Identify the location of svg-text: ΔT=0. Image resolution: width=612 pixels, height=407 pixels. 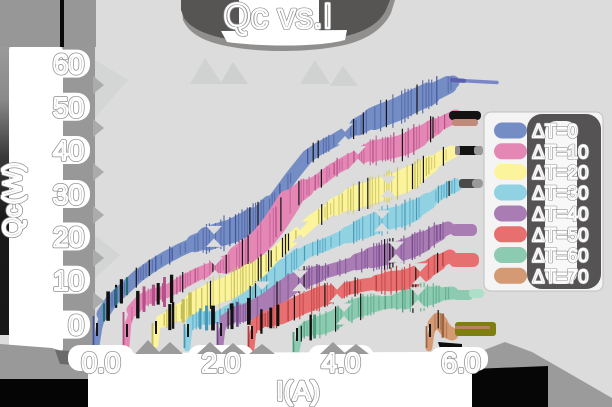
(555, 132).